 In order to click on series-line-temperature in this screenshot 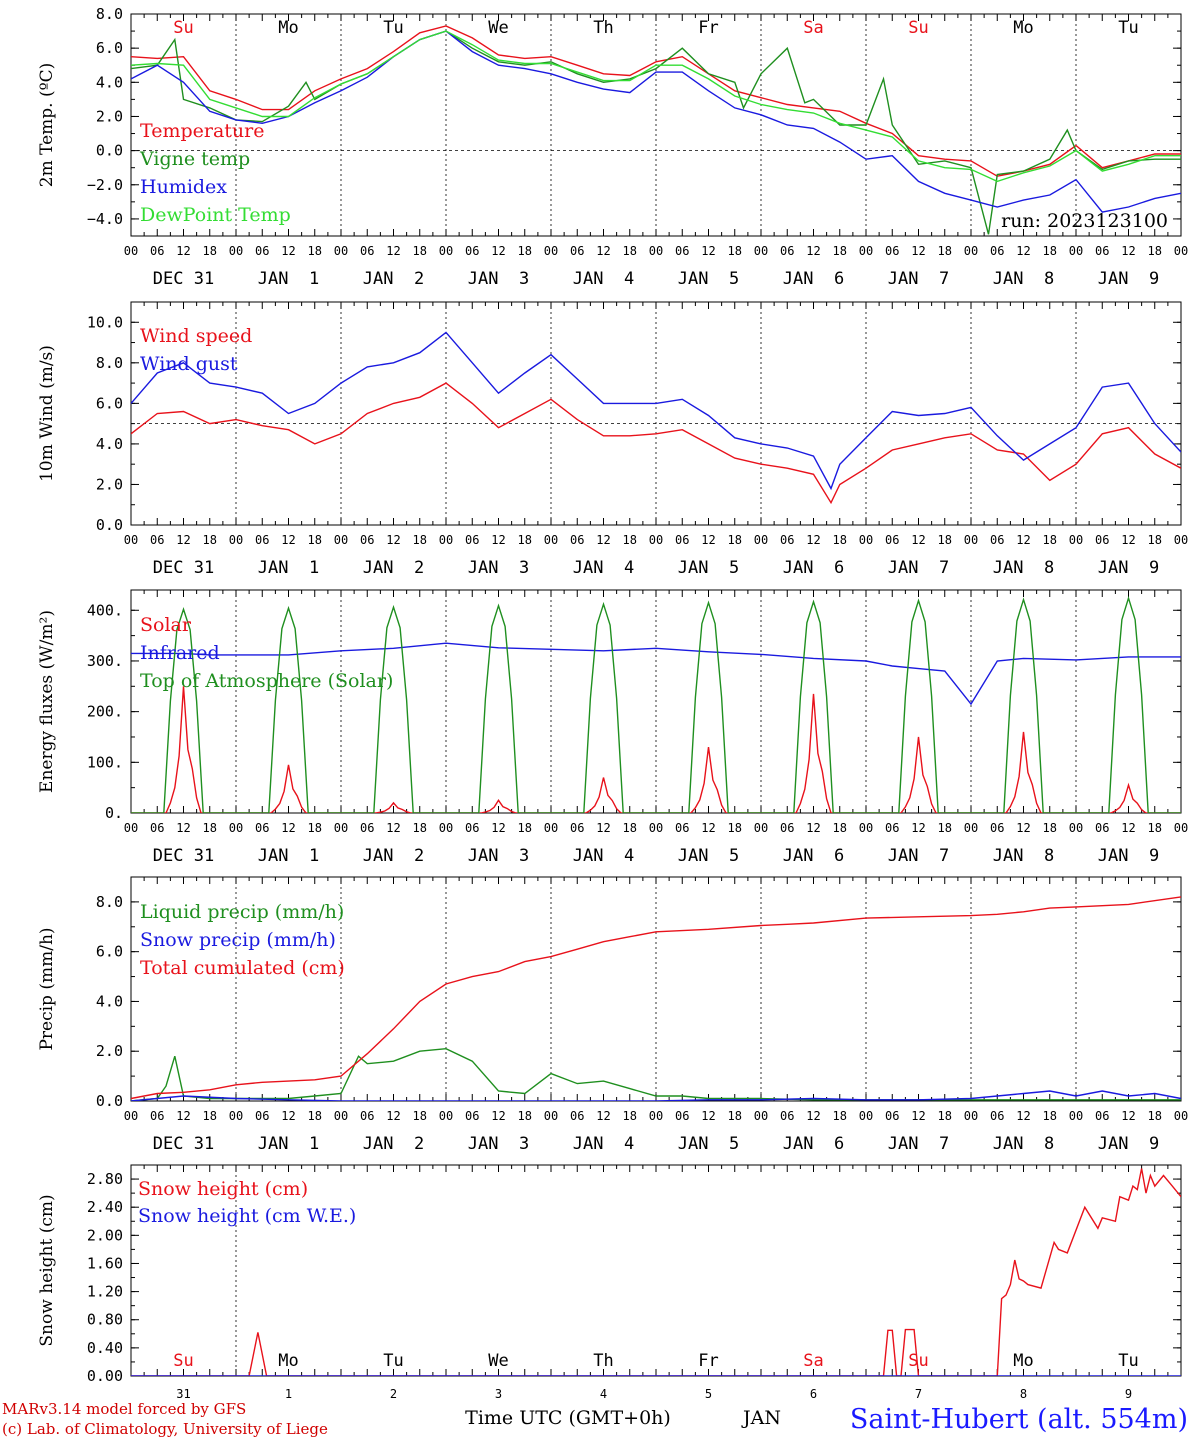, I will do `click(656, 101)`.